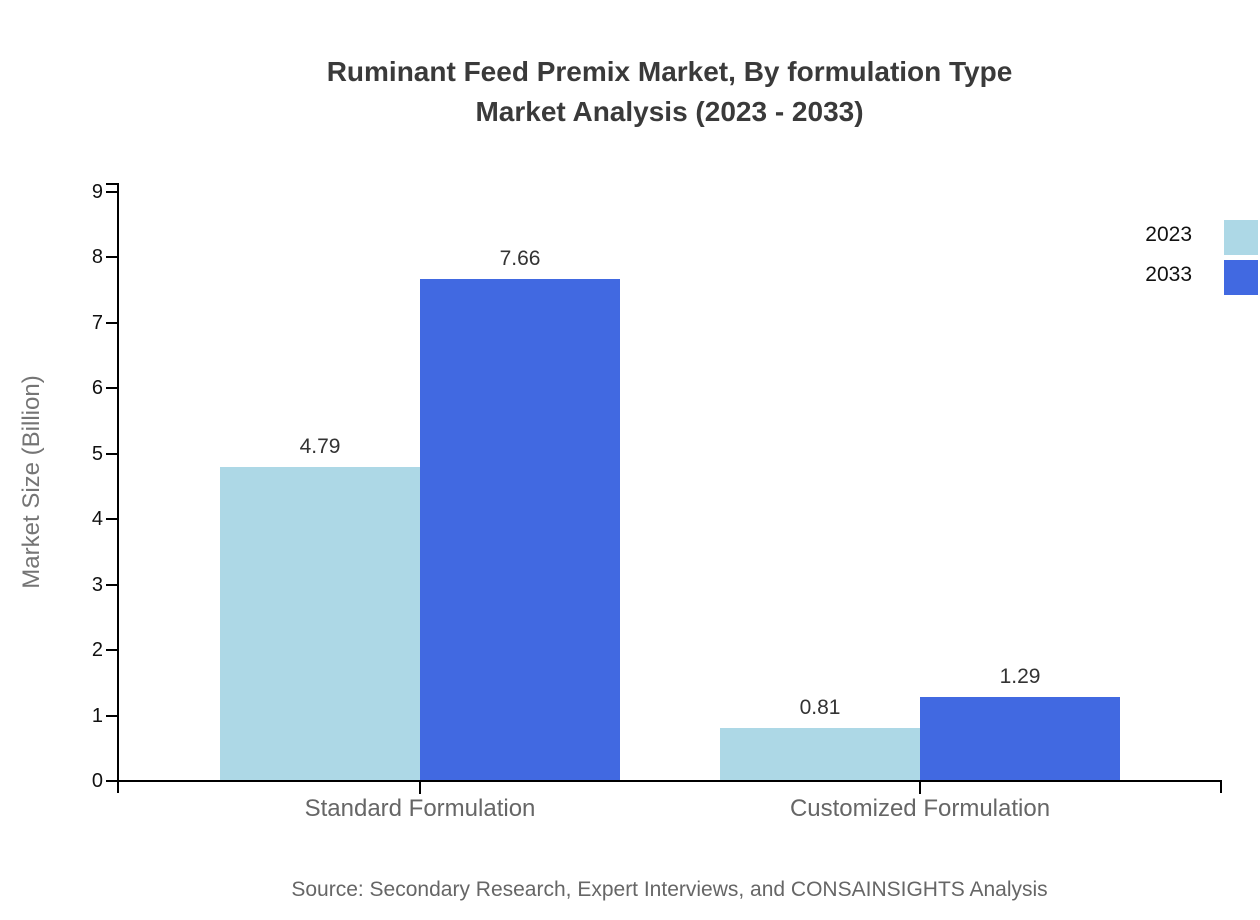  I want to click on legend-swatch-2033, so click(1241, 277).